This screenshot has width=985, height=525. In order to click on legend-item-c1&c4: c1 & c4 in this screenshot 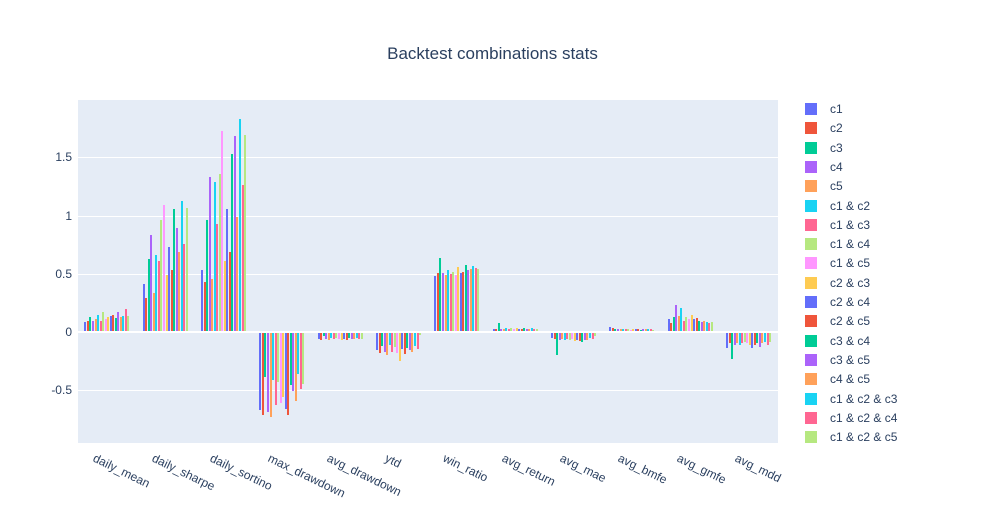, I will do `click(837, 244)`.